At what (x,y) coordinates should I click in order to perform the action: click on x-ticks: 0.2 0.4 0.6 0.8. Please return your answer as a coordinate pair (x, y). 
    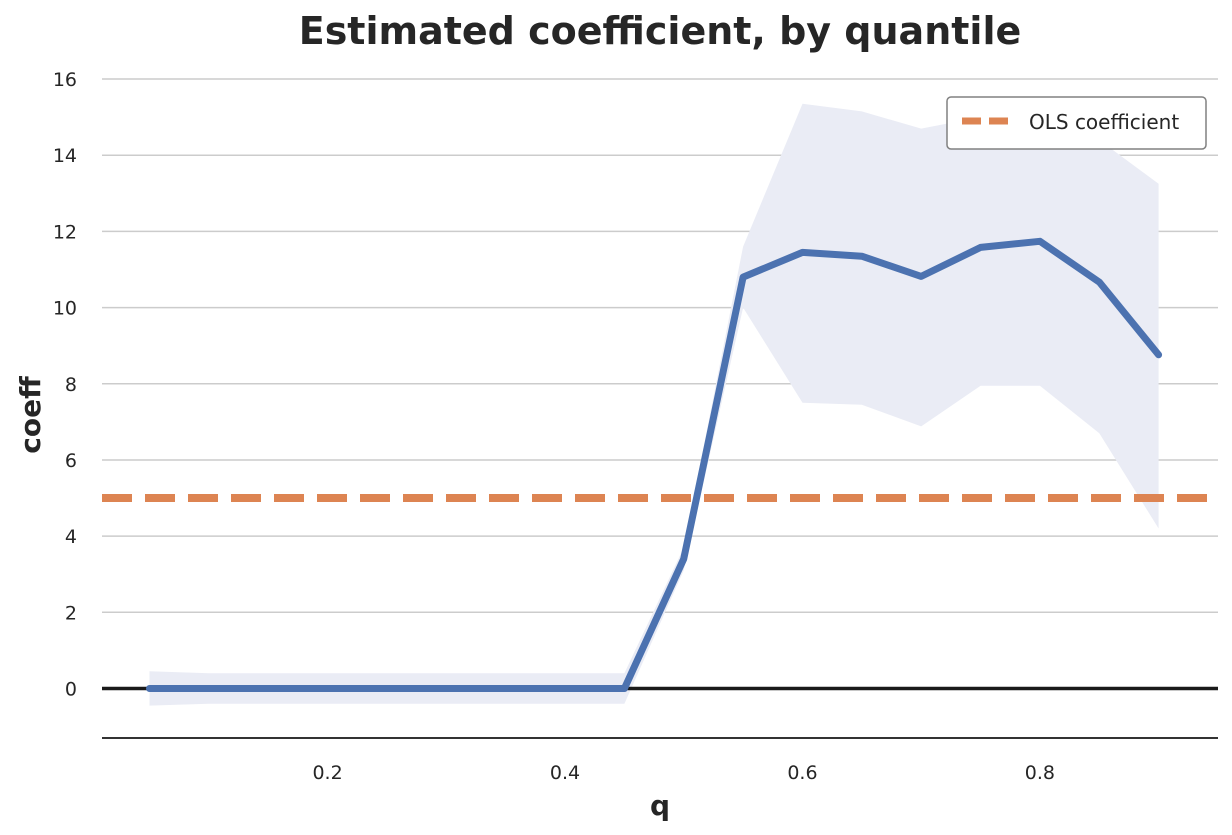
    Looking at the image, I should click on (683, 773).